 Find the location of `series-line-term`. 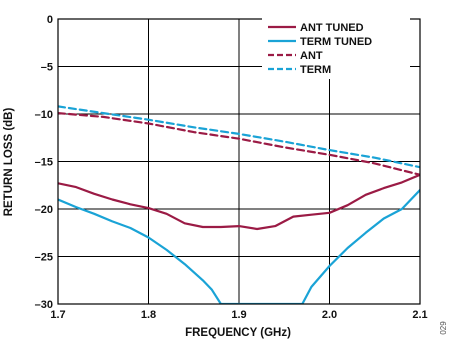

series-line-term is located at coordinates (239, 137).